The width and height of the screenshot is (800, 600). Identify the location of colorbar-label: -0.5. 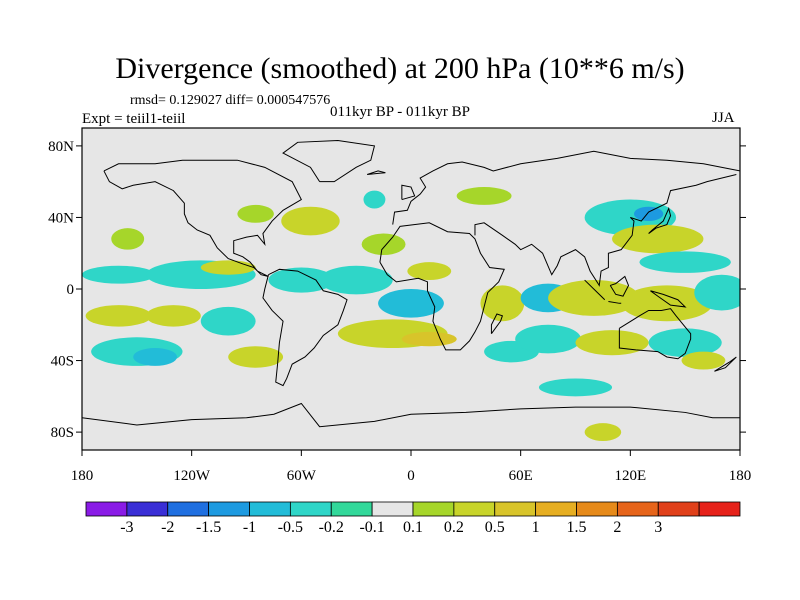
(290, 527).